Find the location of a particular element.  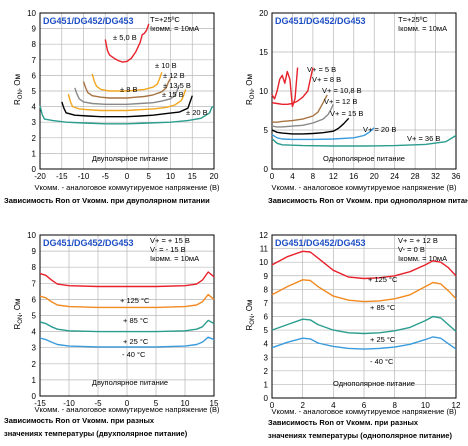

series-label: V+ = 15 В is located at coordinates (346, 113).